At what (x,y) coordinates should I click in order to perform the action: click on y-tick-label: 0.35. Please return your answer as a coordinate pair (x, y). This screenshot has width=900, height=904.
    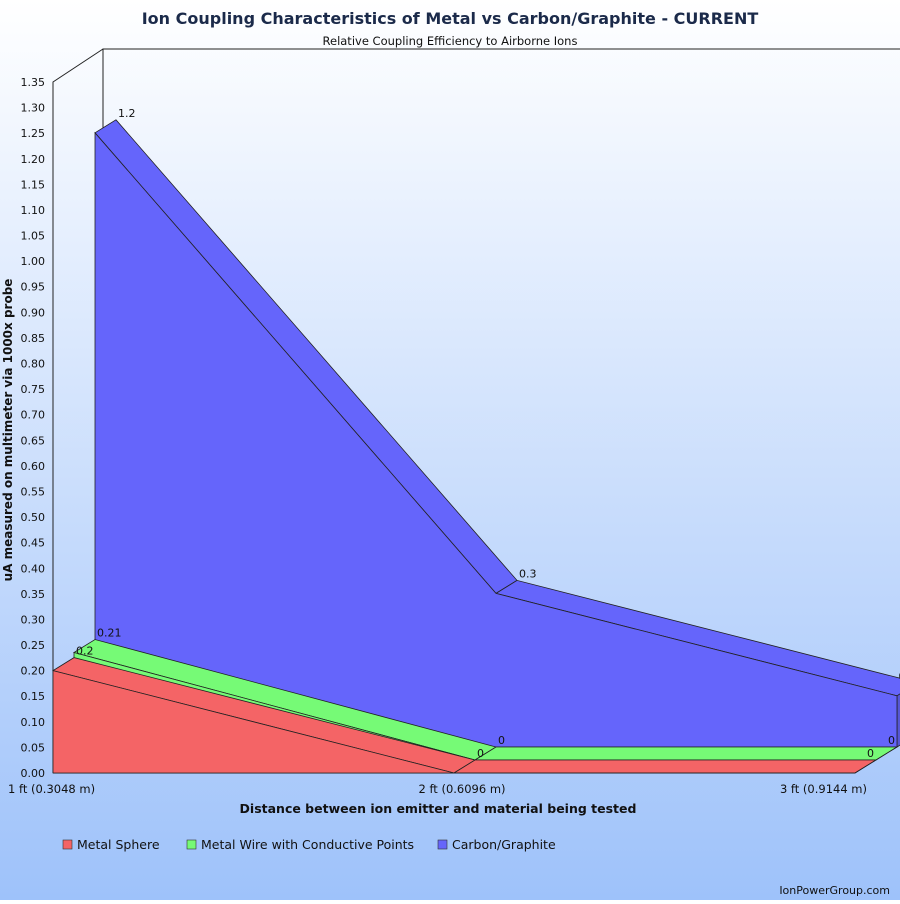
    Looking at the image, I should click on (33, 594).